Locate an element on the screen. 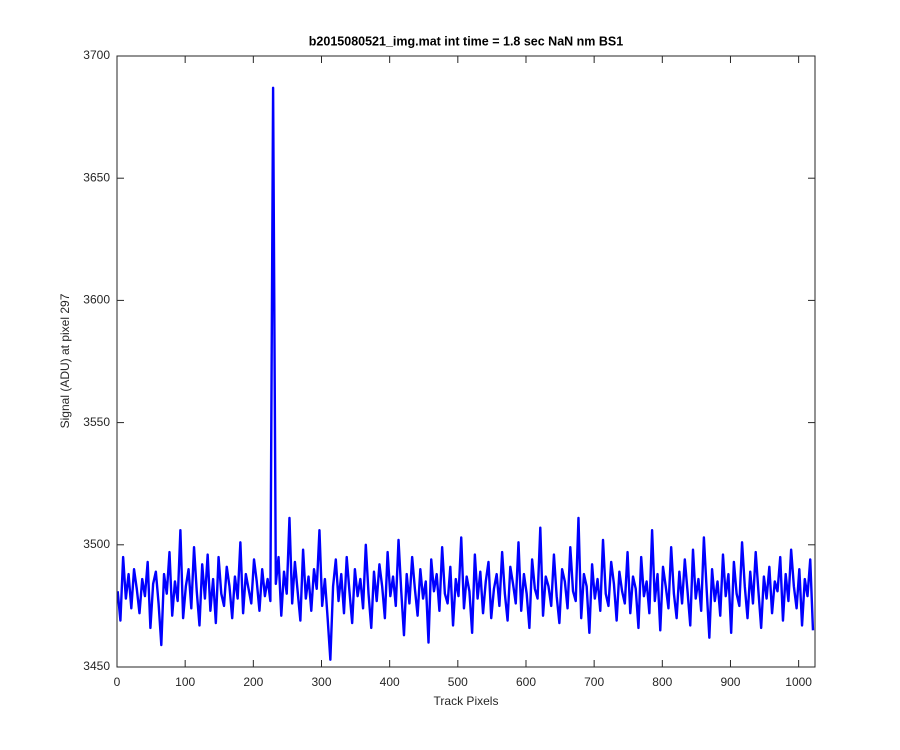 This screenshot has width=900, height=750. y-axis-label: Signal (ADU) at pixel 297 is located at coordinates (65, 360).